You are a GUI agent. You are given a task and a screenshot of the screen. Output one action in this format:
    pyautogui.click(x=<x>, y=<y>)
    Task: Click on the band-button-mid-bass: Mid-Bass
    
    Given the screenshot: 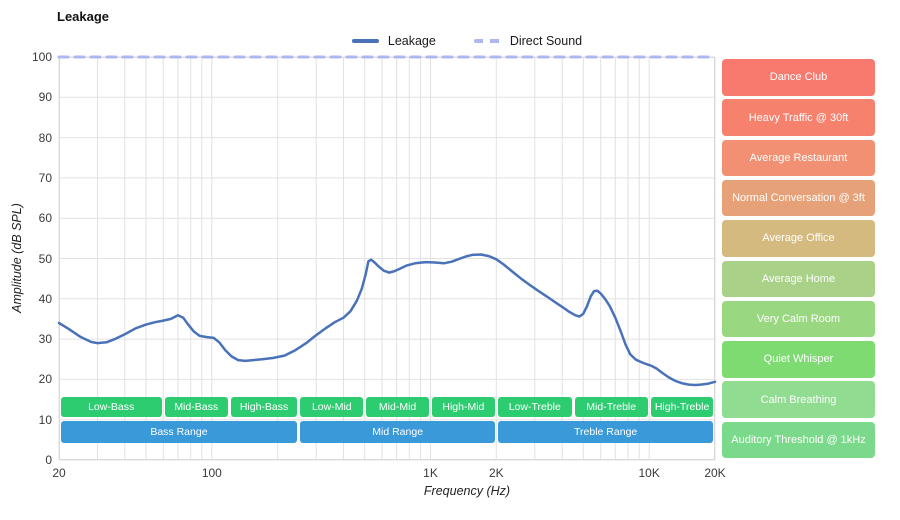 What is the action you would take?
    pyautogui.click(x=196, y=407)
    